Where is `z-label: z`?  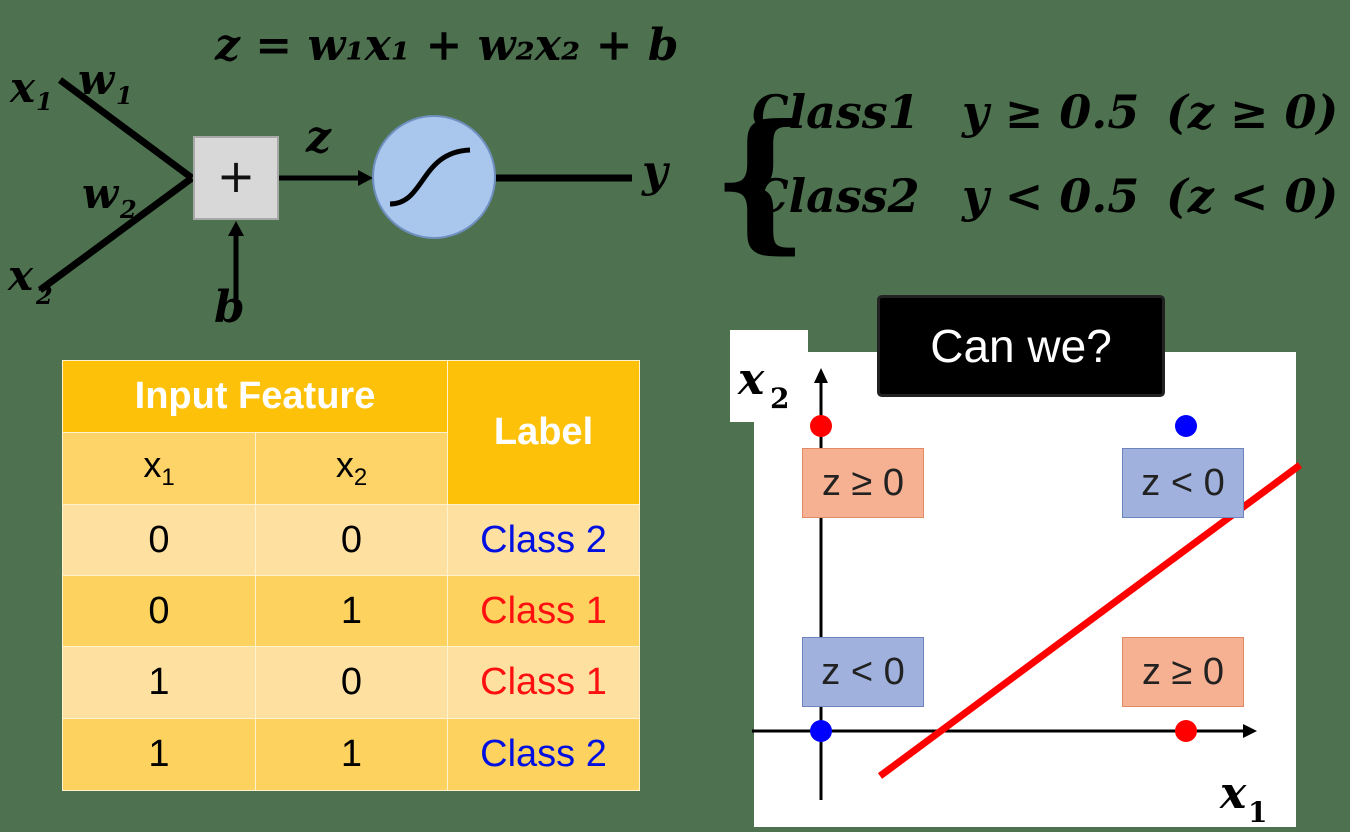
z-label: z is located at coordinates (318, 137).